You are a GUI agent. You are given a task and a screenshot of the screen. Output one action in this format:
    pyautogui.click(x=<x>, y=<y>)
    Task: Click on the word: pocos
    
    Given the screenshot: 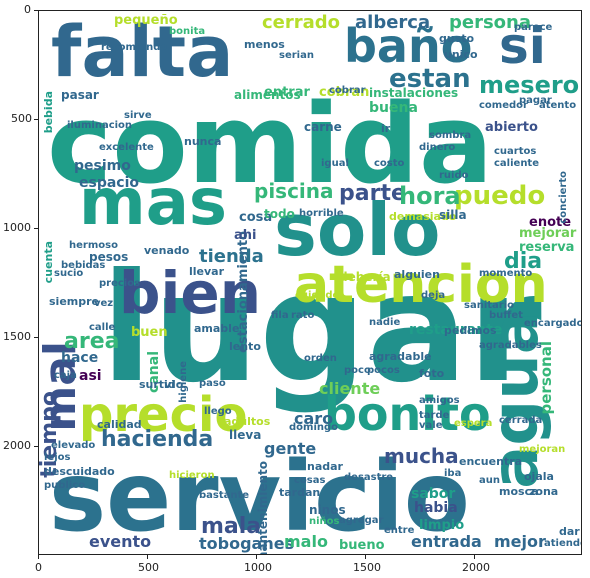 What is the action you would take?
    pyautogui.click(x=383, y=370)
    